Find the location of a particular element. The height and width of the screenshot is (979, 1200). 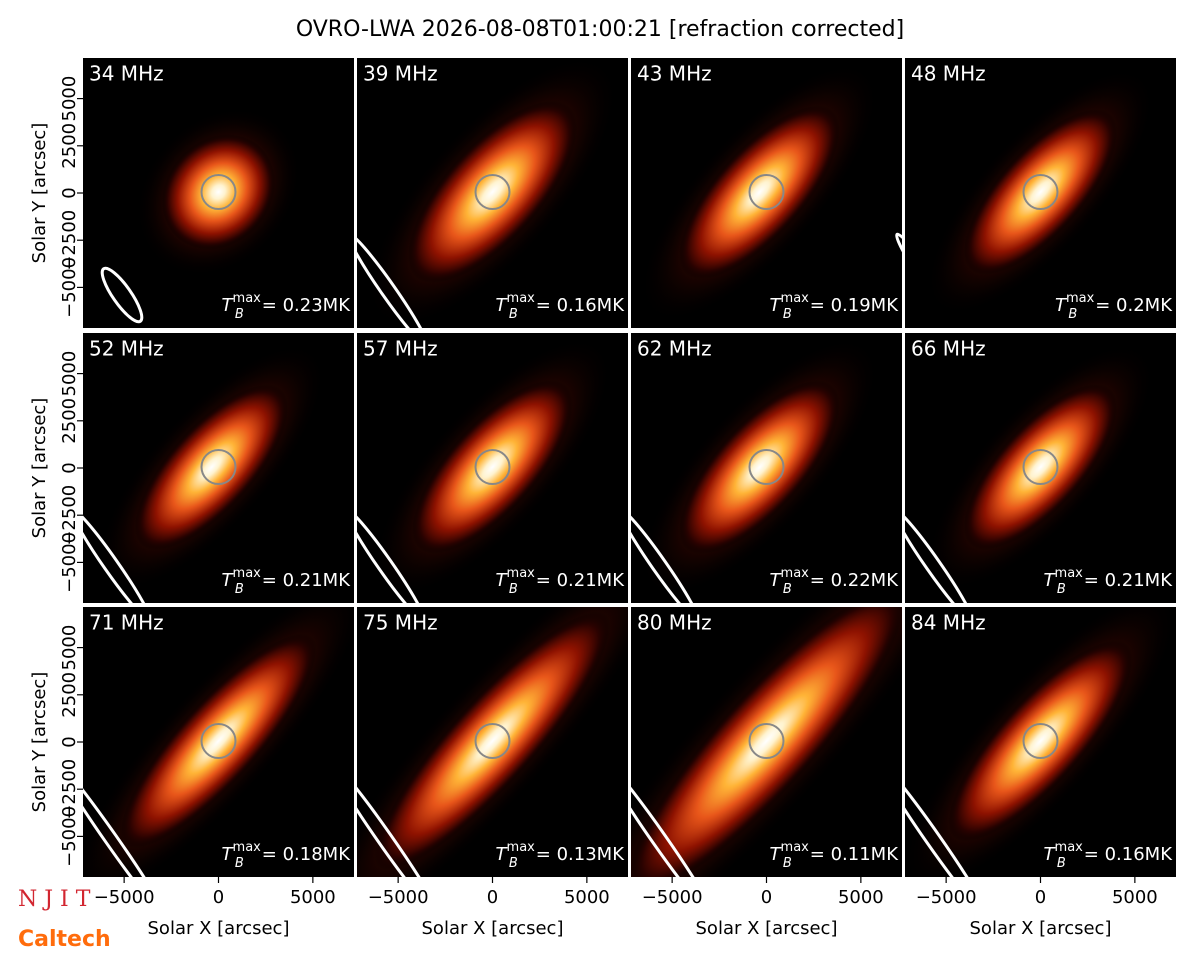

tb-max-label: Tmax B = 0.13MK is located at coordinates (561, 855).